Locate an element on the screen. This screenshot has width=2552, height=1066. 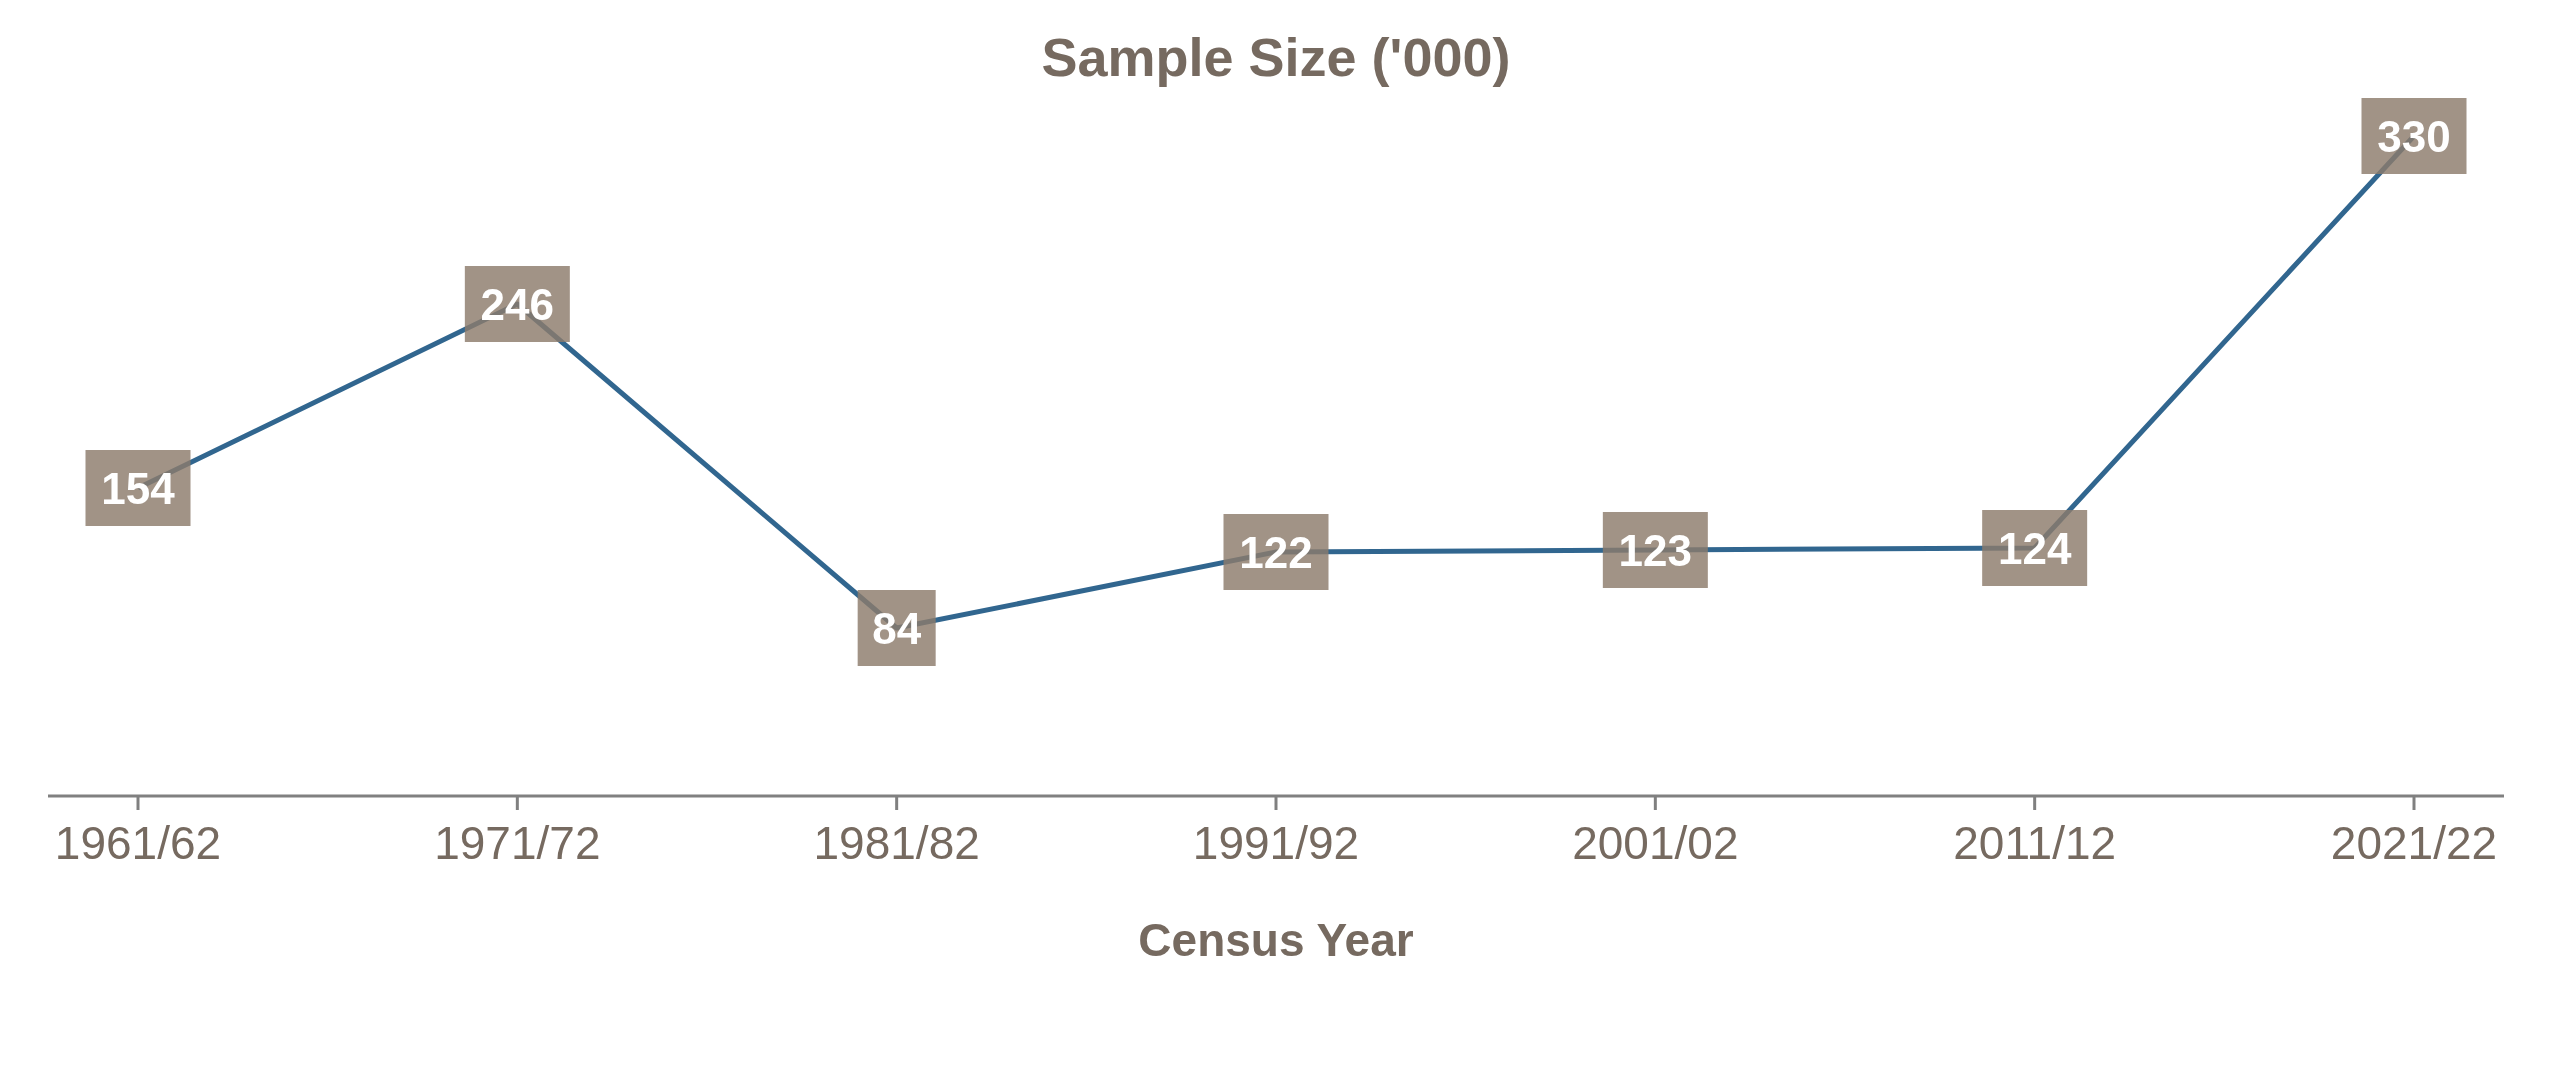
data-label: 124 is located at coordinates (2034, 548).